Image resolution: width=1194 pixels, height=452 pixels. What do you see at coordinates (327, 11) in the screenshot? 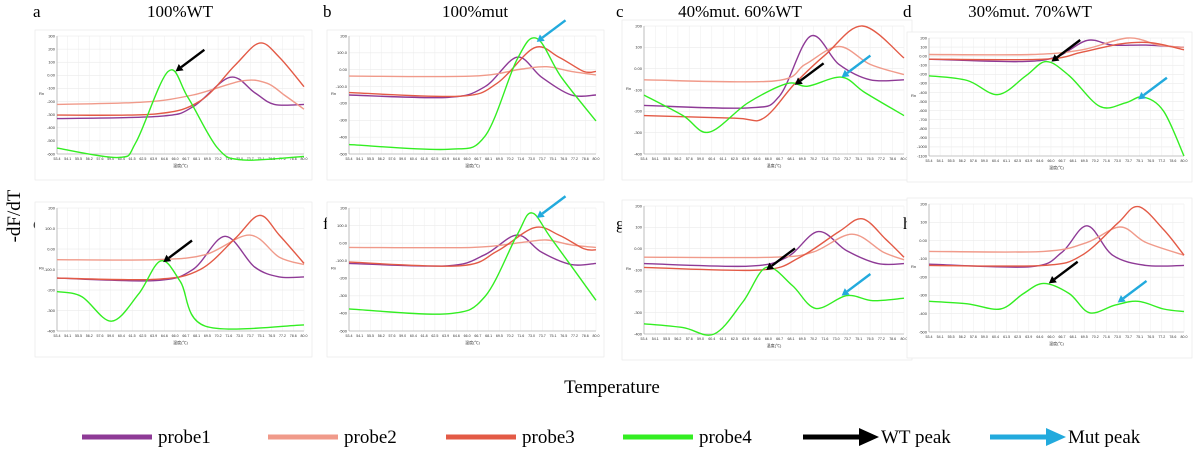
I see `panel-label: b` at bounding box center [327, 11].